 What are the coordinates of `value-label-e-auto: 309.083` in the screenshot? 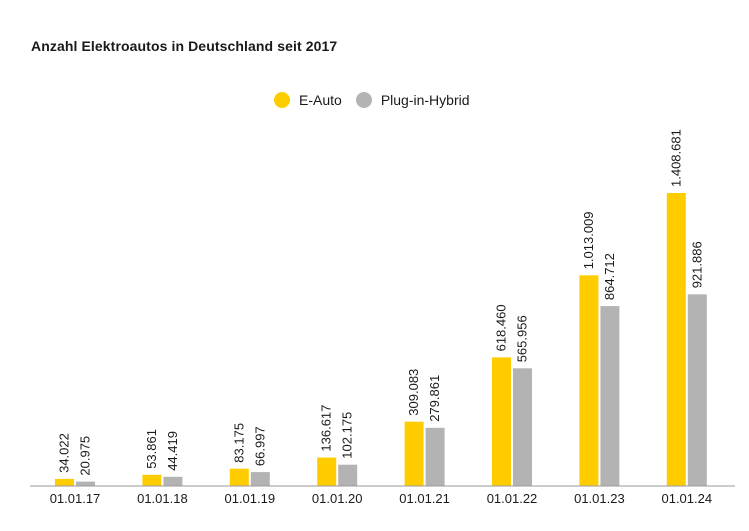 It's located at (413, 392).